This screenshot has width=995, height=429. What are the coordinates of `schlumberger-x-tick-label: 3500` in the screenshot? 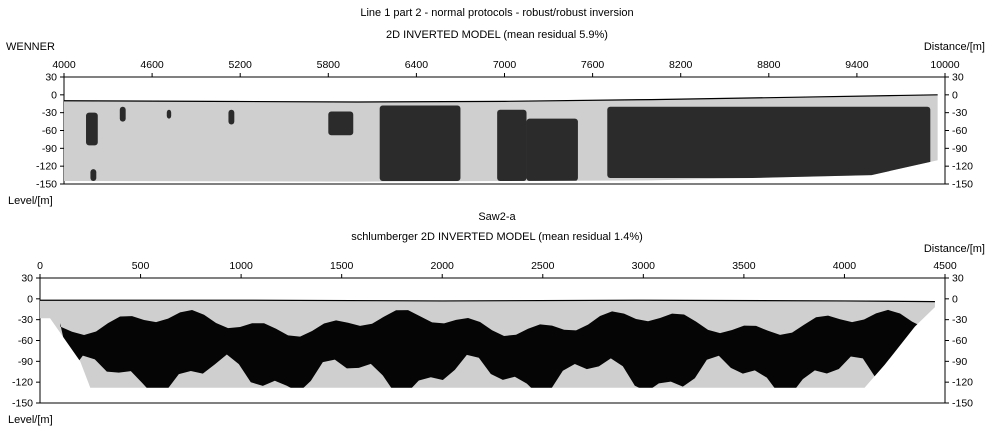 It's located at (744, 266).